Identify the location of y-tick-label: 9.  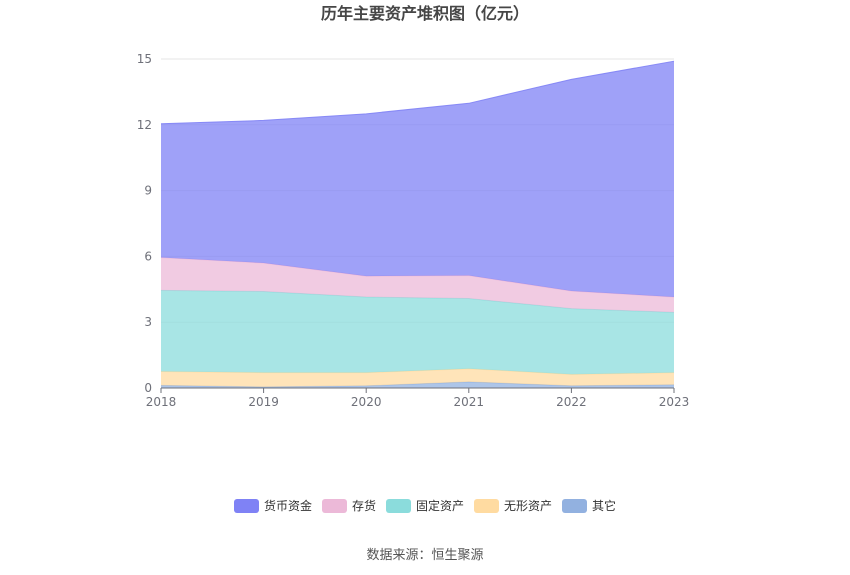
(148, 191).